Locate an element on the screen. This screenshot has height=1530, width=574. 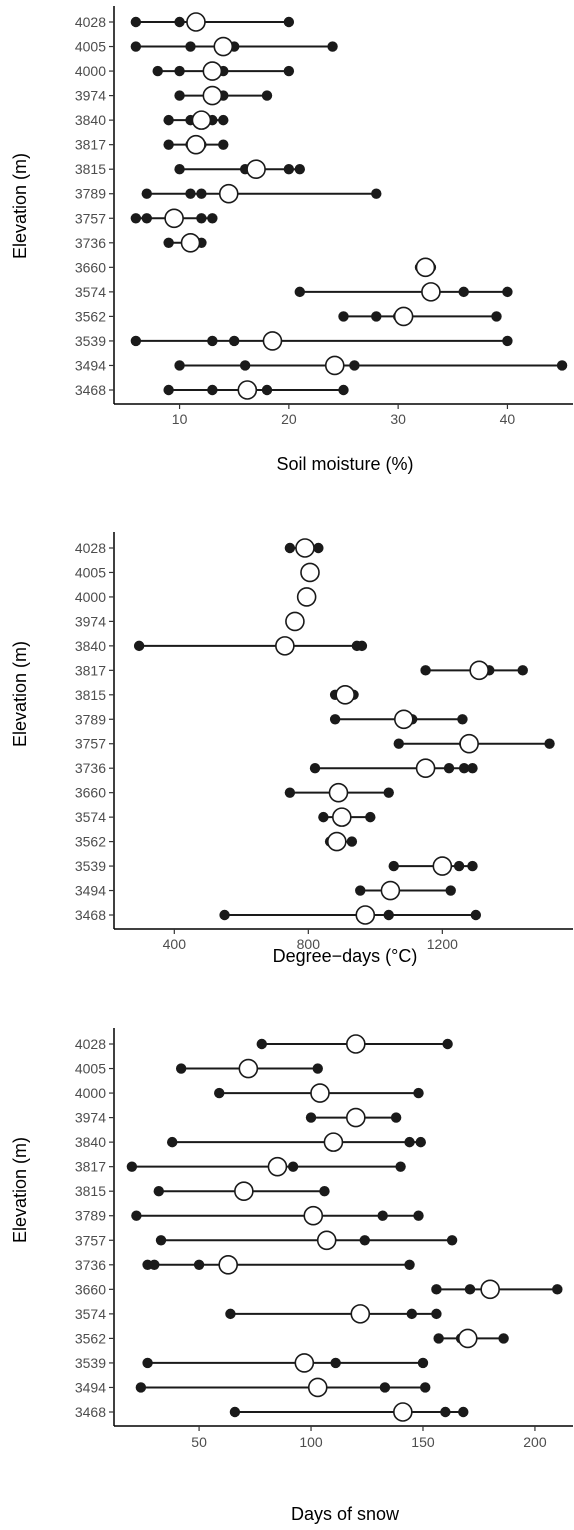
panel-2-x-tick-label: 100 is located at coordinates (311, 1442).